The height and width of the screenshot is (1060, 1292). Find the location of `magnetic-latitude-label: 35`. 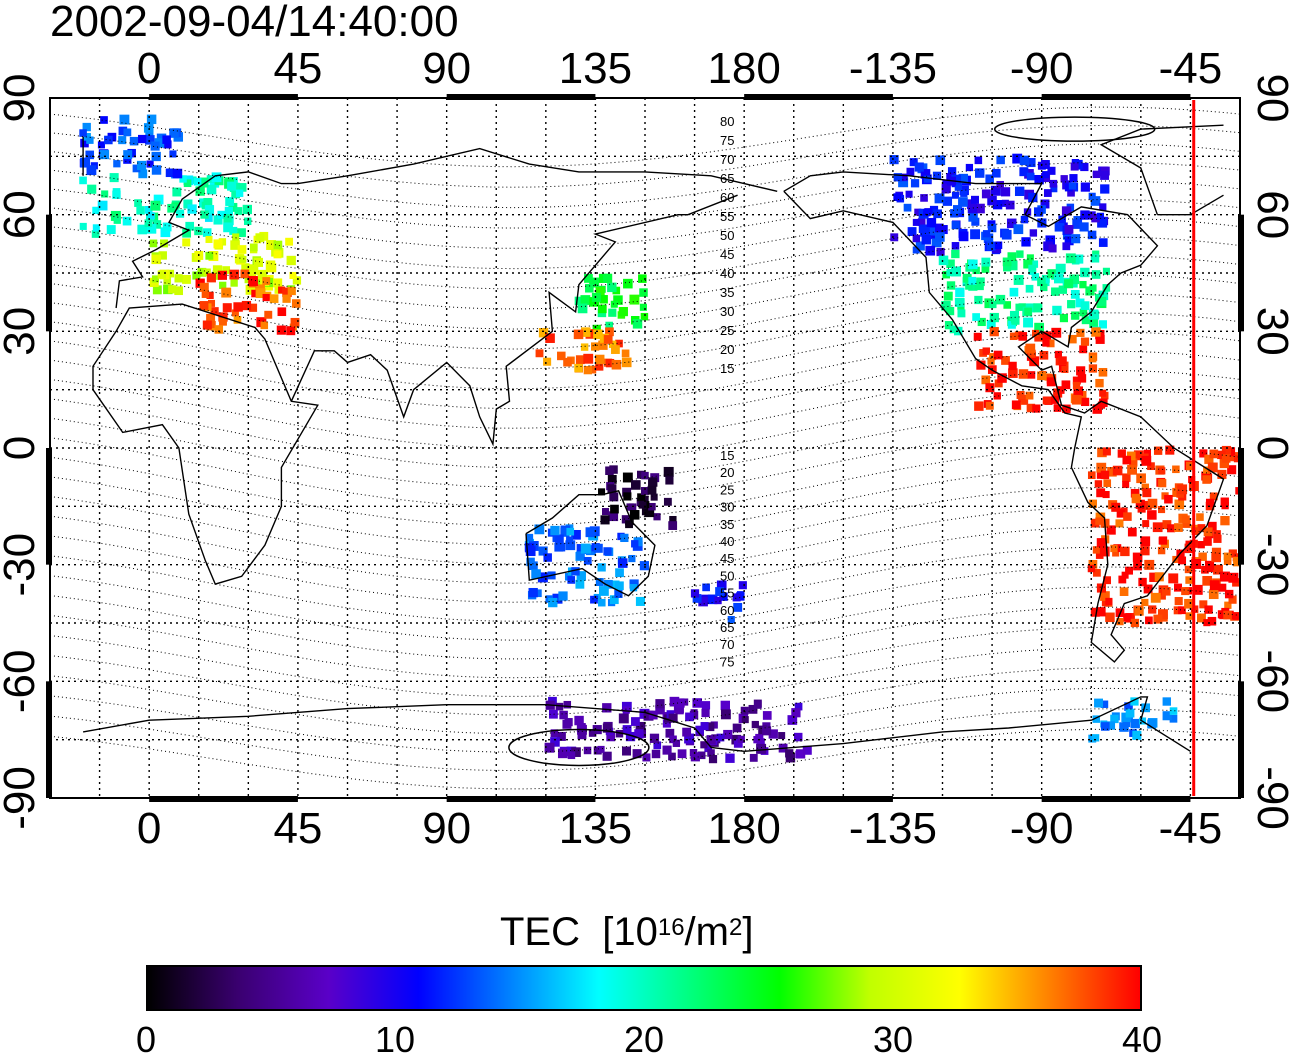

magnetic-latitude-label: 35 is located at coordinates (727, 524).